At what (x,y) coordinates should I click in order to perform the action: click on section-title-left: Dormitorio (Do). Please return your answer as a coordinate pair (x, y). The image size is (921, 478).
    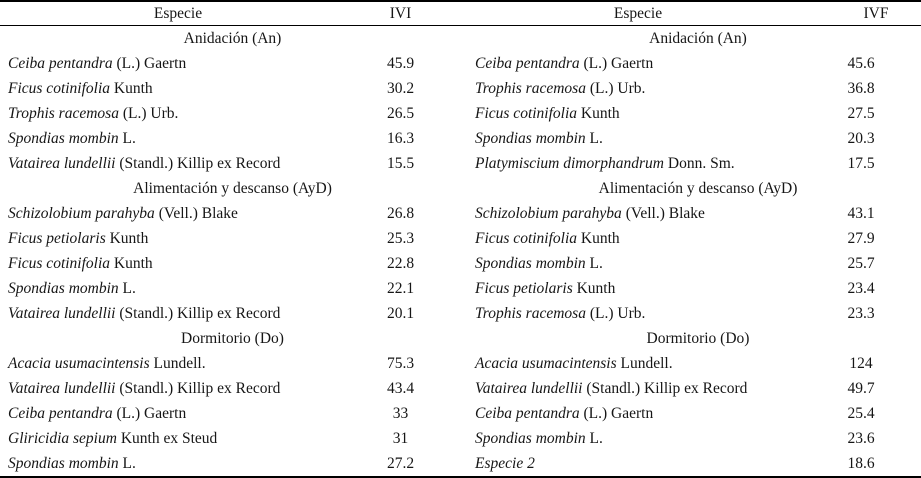
    Looking at the image, I should click on (232, 338).